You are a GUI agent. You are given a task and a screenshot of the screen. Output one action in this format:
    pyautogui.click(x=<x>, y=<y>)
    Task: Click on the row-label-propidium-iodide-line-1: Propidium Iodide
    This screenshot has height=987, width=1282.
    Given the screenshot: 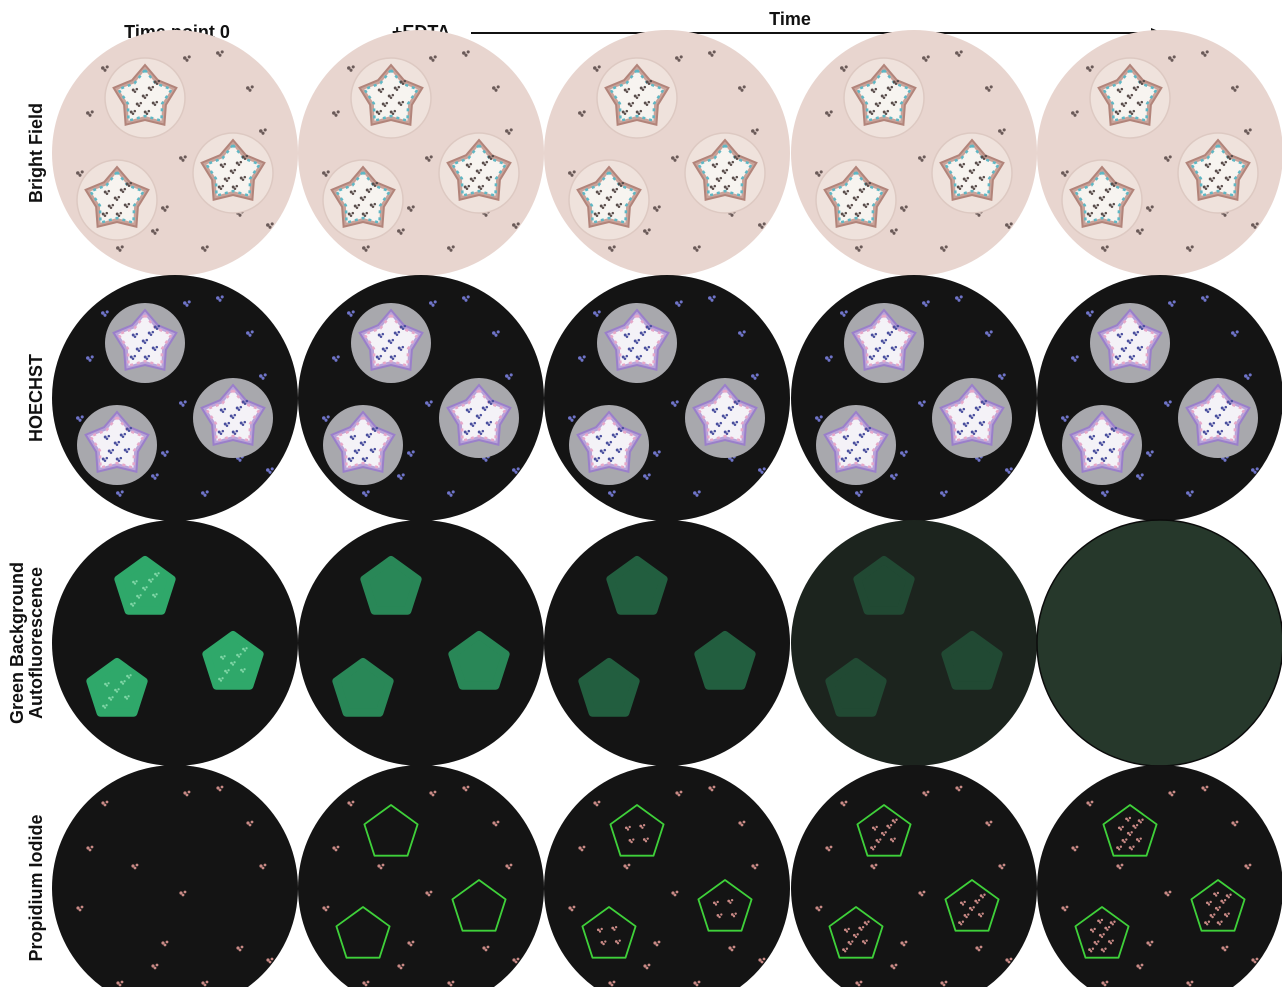 What is the action you would take?
    pyautogui.click(x=36, y=888)
    